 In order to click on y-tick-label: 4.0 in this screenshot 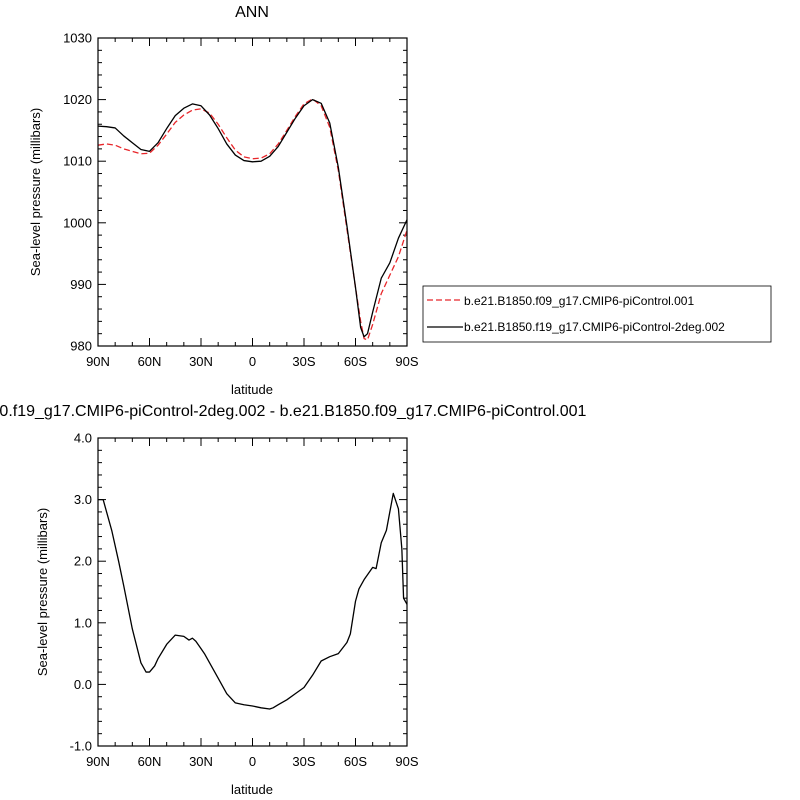, I will do `click(83, 438)`.